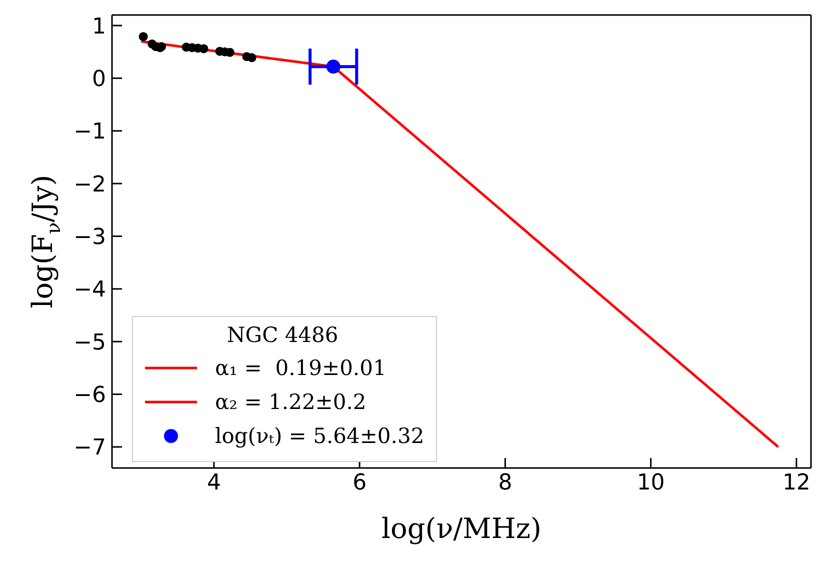 Image resolution: width=837 pixels, height=566 pixels. What do you see at coordinates (505, 483) in the screenshot?
I see `x-tick-label: 8` at bounding box center [505, 483].